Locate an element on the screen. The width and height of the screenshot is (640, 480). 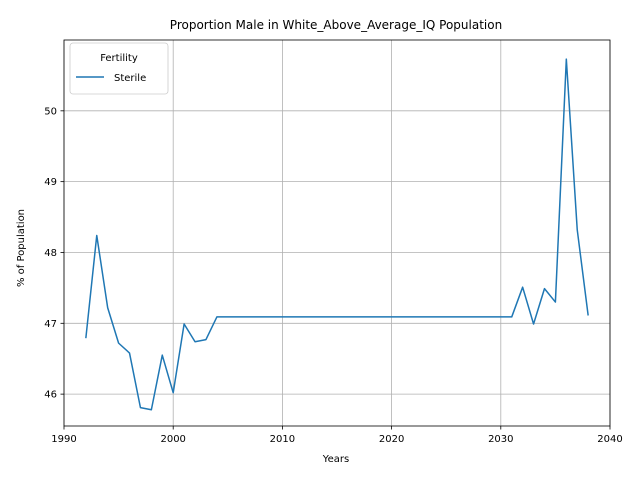
y-axis-ticks: 46 47 48 49 50 is located at coordinates (54, 253).